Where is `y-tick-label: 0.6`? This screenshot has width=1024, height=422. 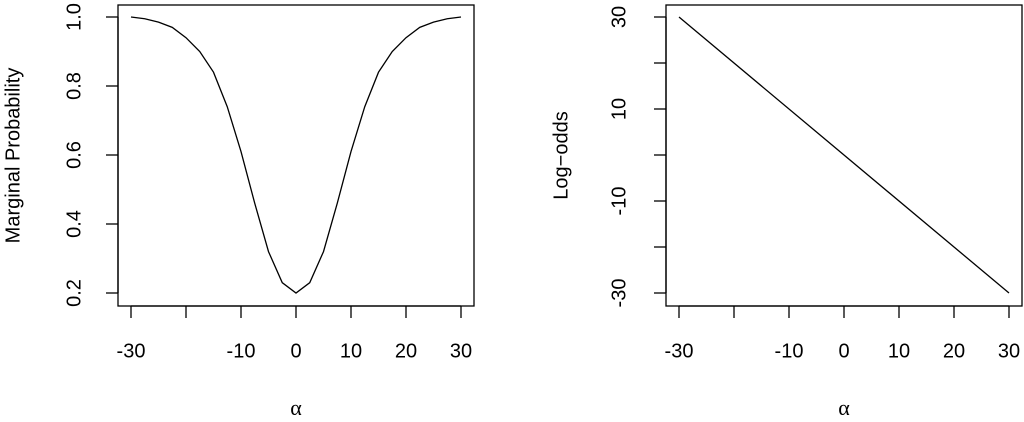 y-tick-label: 0.6 is located at coordinates (74, 155).